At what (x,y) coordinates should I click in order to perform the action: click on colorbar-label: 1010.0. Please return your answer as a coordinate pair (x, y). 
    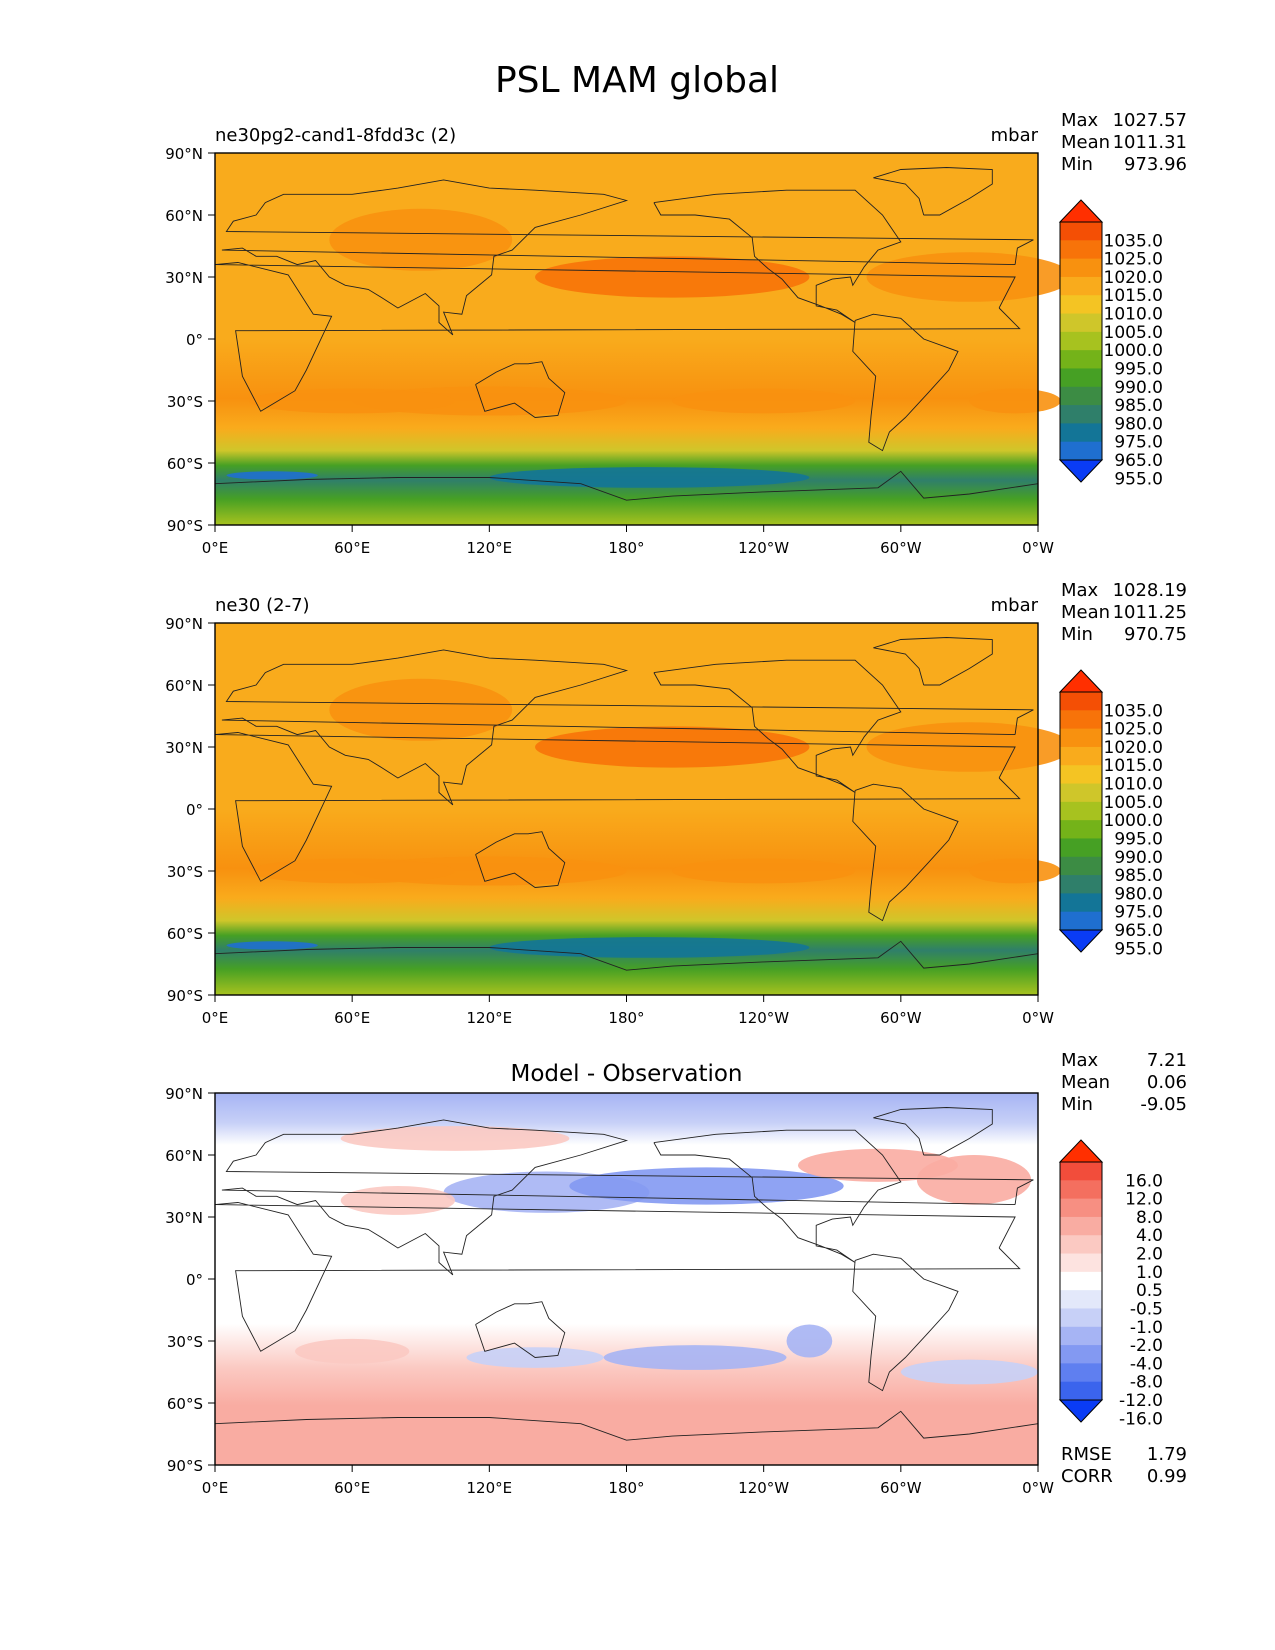
    Looking at the image, I should click on (1133, 785).